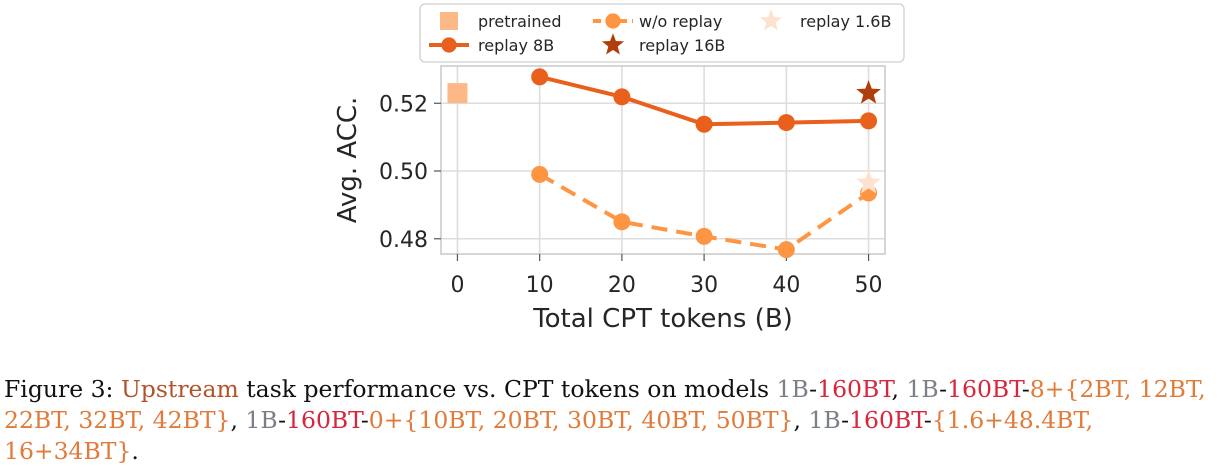  Describe the element at coordinates (664, 163) in the screenshot. I see `series-layer` at that location.